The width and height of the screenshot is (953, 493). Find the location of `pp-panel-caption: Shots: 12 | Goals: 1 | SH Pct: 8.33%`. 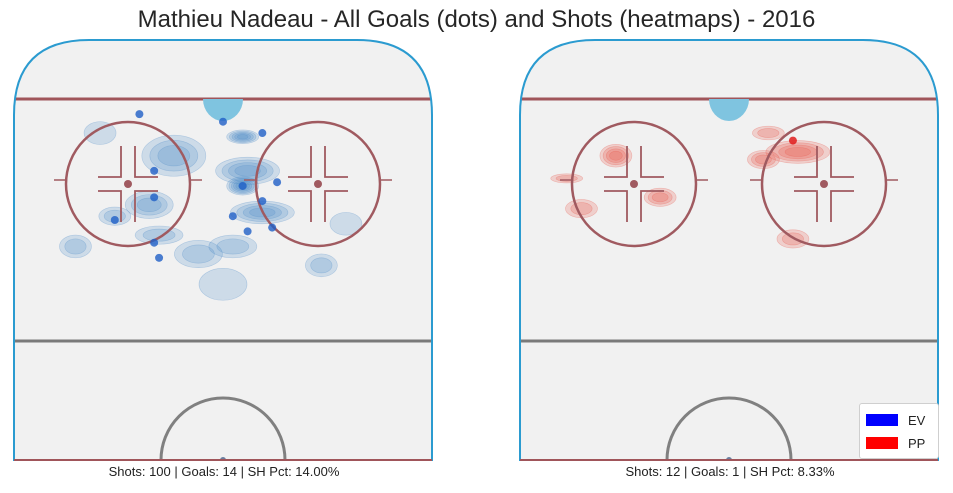

pp-panel-caption: Shots: 12 | Goals: 1 | SH Pct: 8.33% is located at coordinates (730, 471).